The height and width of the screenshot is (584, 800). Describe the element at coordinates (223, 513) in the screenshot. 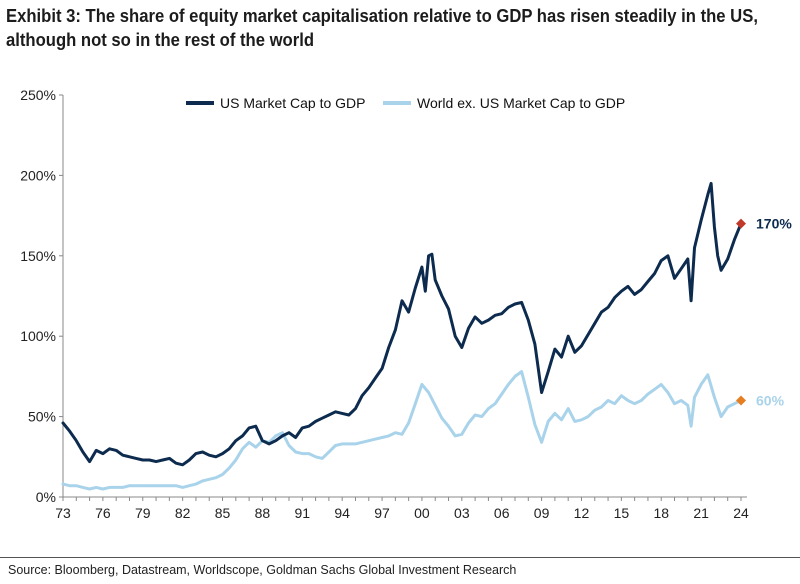

I see `x-tick-label: 85` at that location.